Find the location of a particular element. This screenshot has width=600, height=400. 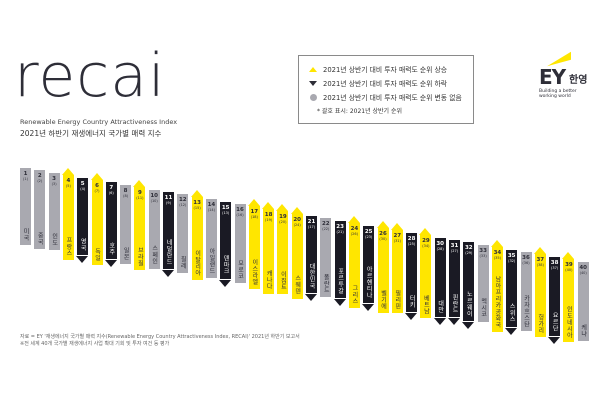

rank-label: 21 is located at coordinates (311, 222).